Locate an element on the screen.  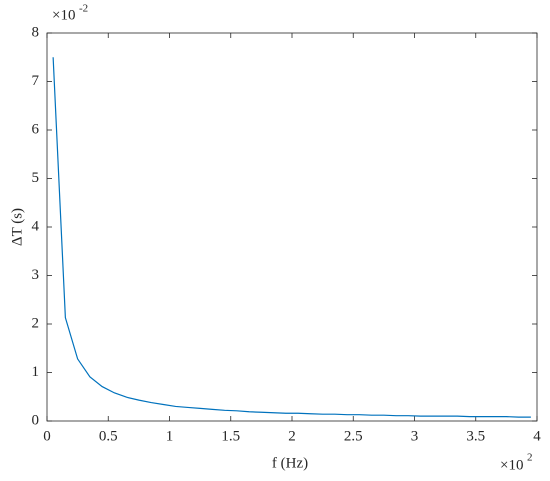
x-tick-label: 4 is located at coordinates (537, 436).